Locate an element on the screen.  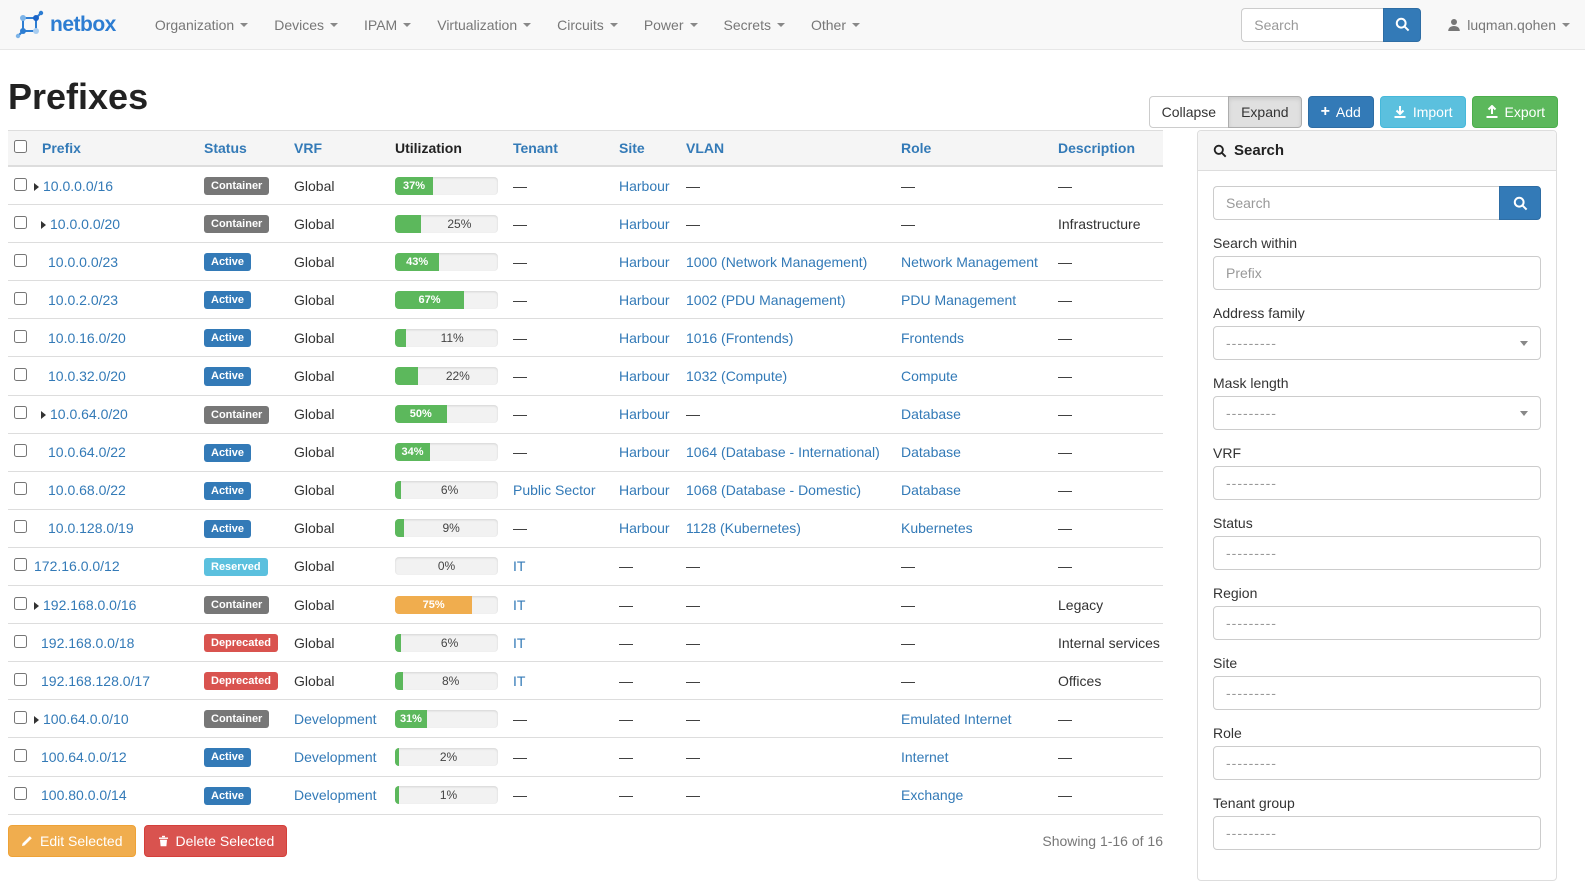
netbox-brand: netbox is located at coordinates (65, 25).